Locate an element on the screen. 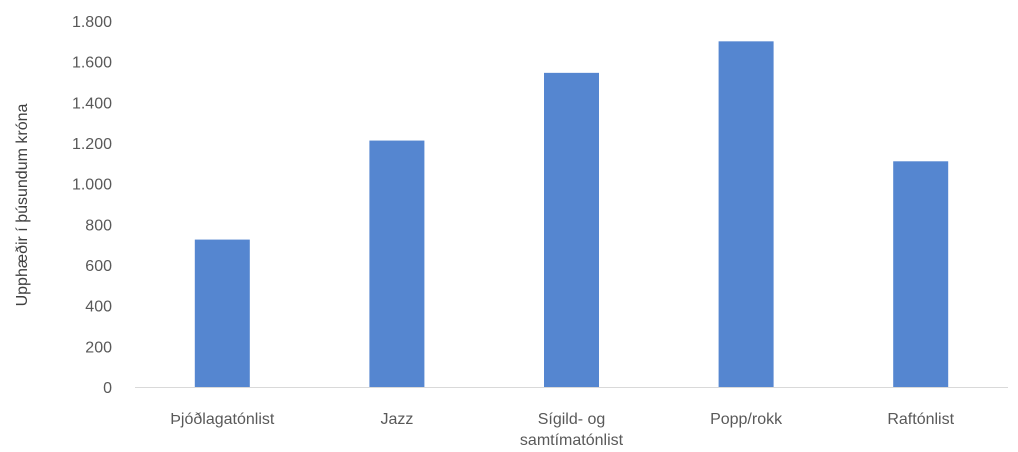  y-tick-label: 200 is located at coordinates (98, 347).